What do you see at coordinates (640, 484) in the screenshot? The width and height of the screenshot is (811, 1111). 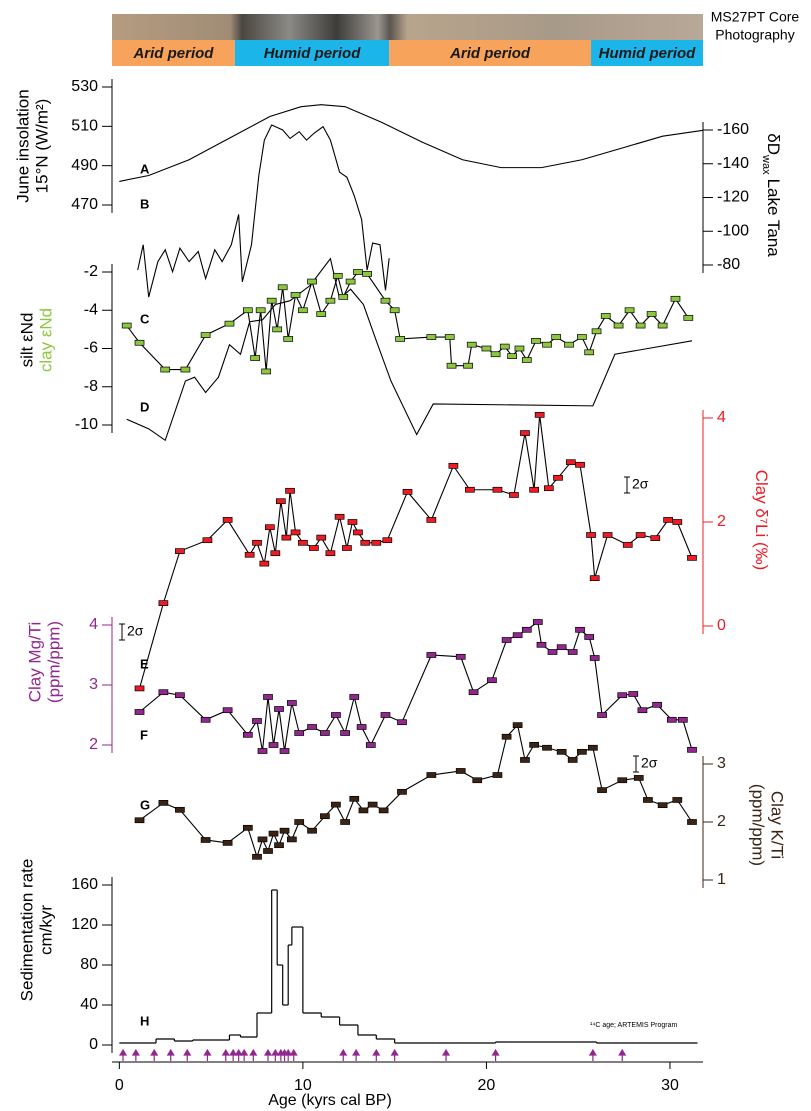 I see `annotation: 2σ` at bounding box center [640, 484].